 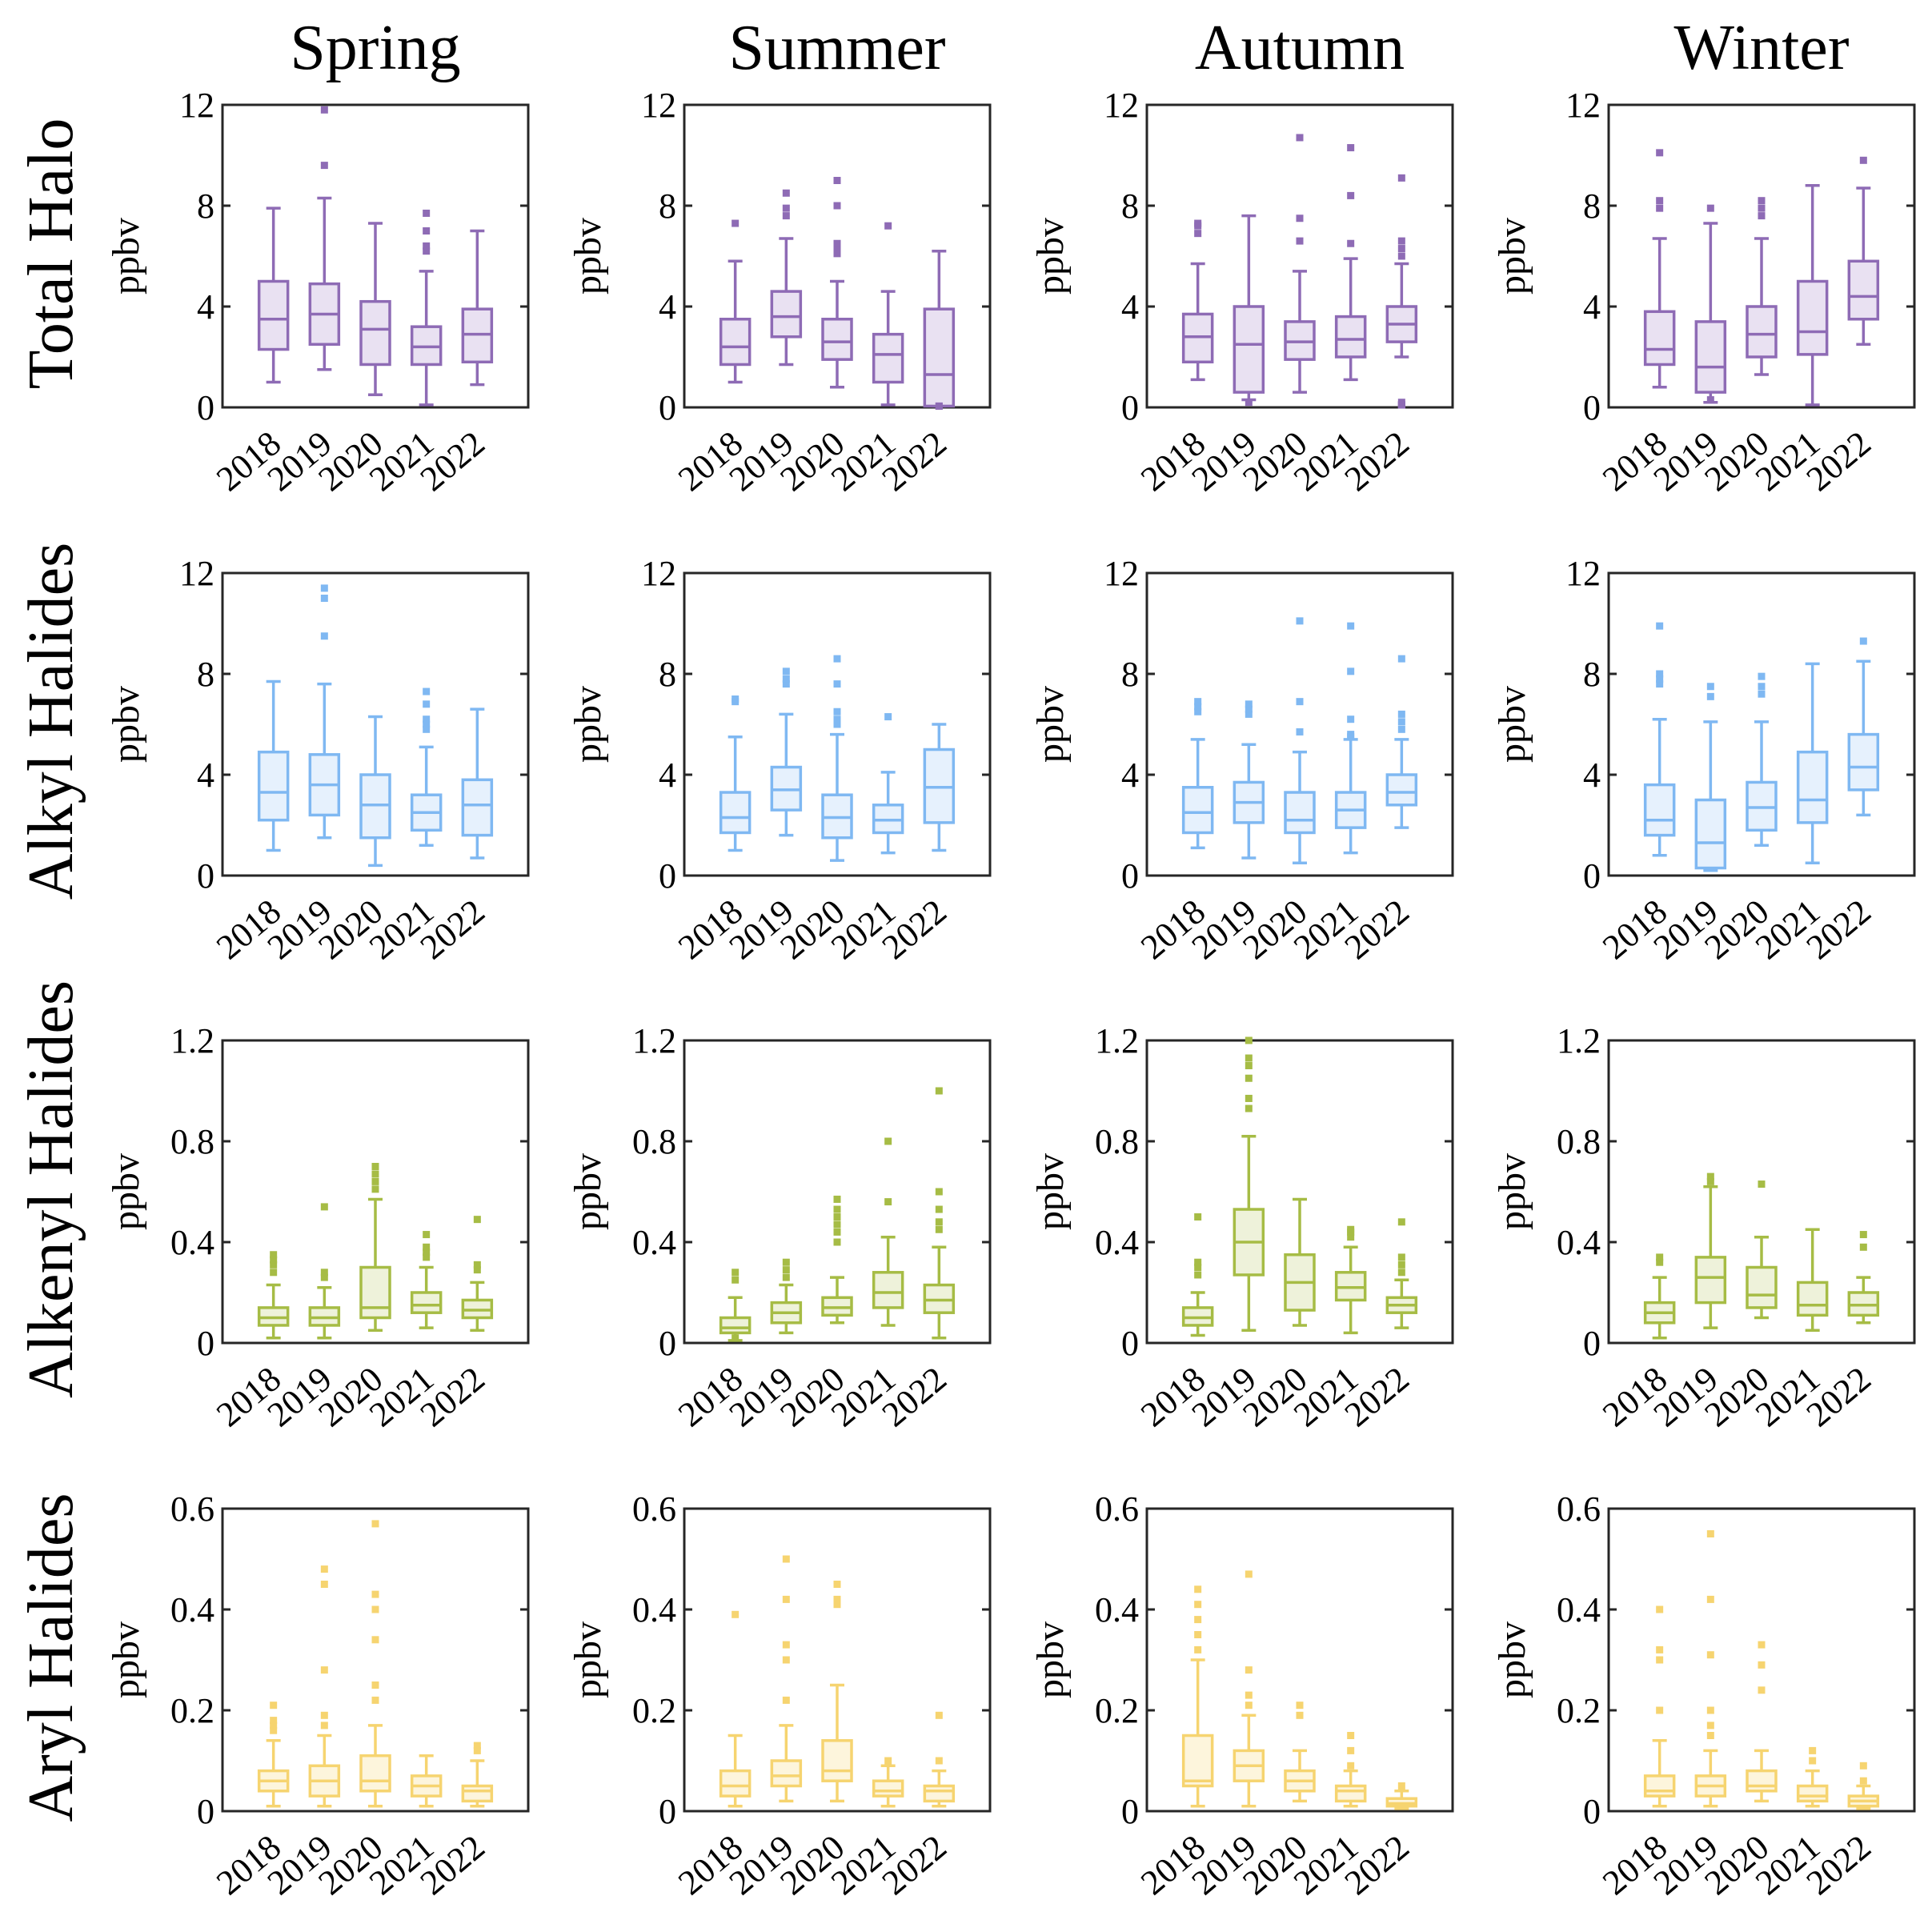 I want to click on panel-aryl-halides-winter-y-ticks: 0 0.2 0.4 0.6, so click(x=1735, y=1660).